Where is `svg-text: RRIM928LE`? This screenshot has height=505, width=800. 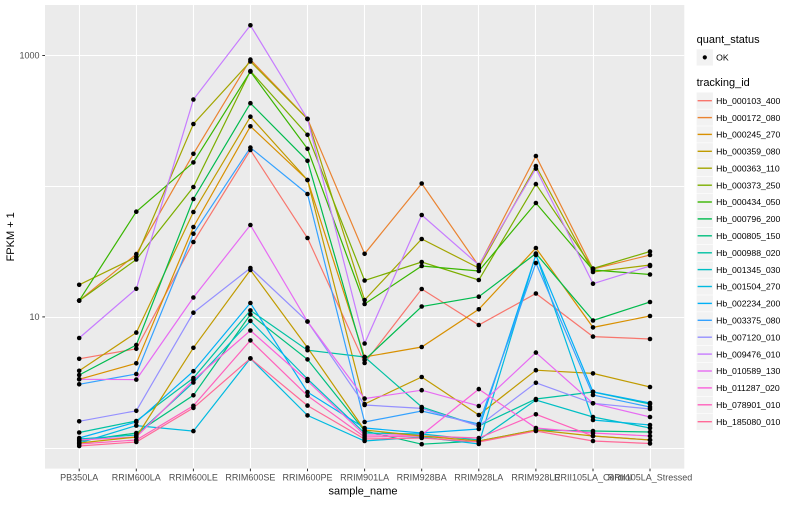
svg-text: RRIM928LE is located at coordinates (535, 477).